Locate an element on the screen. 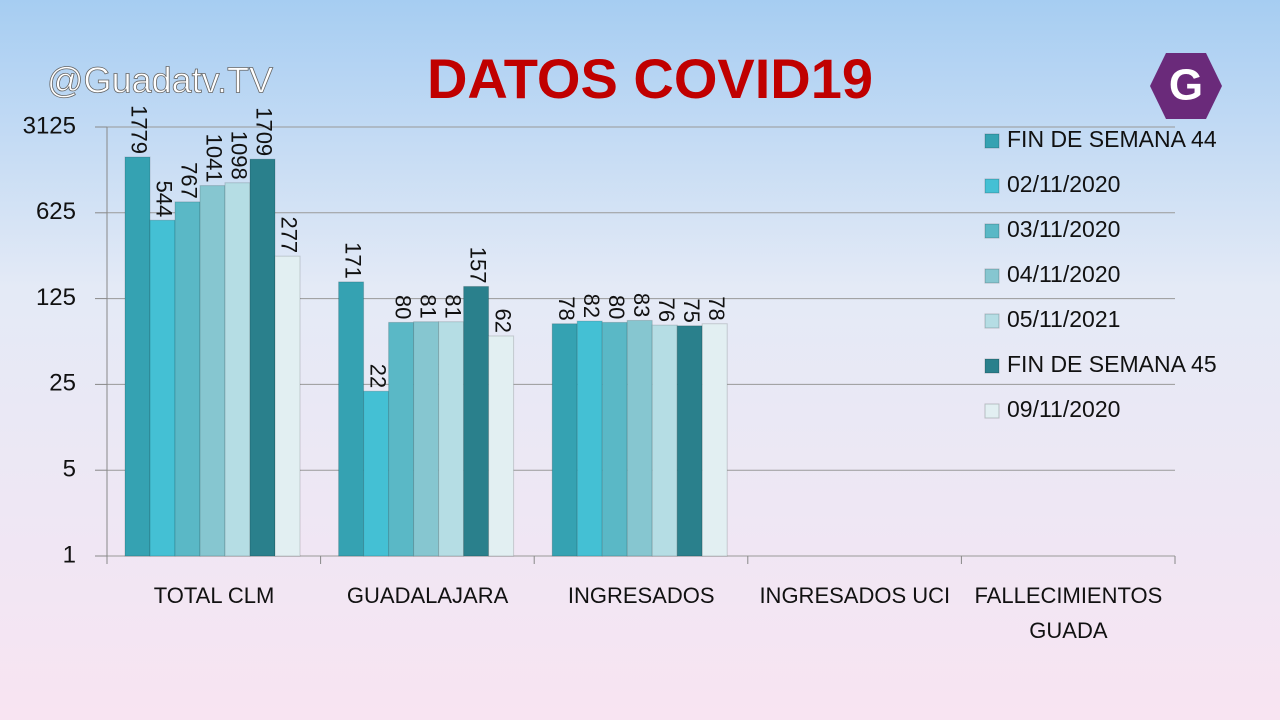 The height and width of the screenshot is (720, 1280). value-label: 62 is located at coordinates (502, 320).